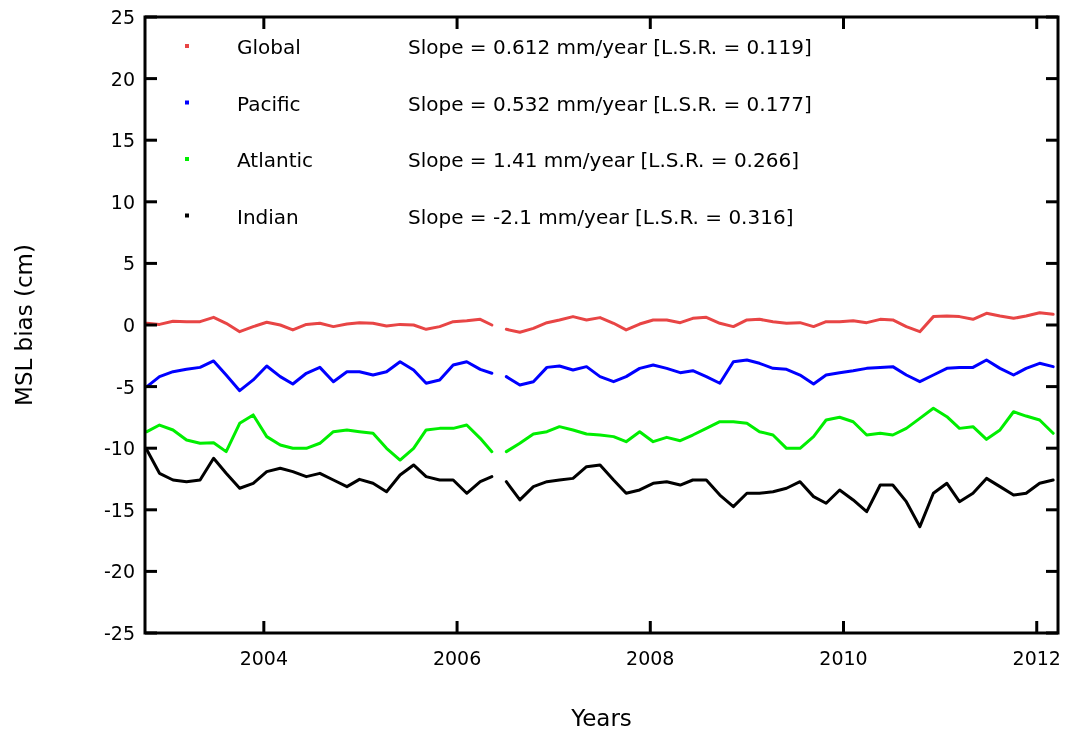 Image resolution: width=1072 pixels, height=734 pixels. Describe the element at coordinates (128, 263) in the screenshot. I see `y-tick-label: 5` at that location.